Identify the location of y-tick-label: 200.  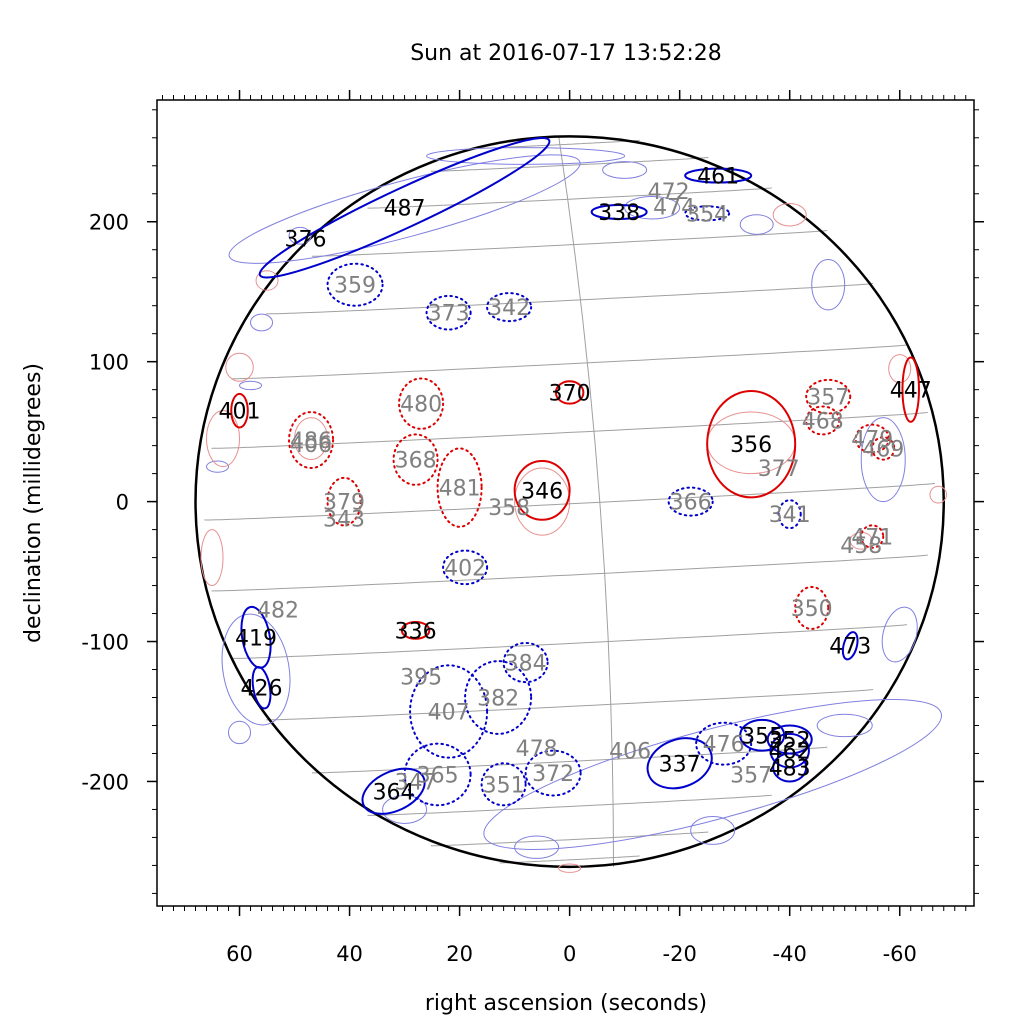
(109, 223).